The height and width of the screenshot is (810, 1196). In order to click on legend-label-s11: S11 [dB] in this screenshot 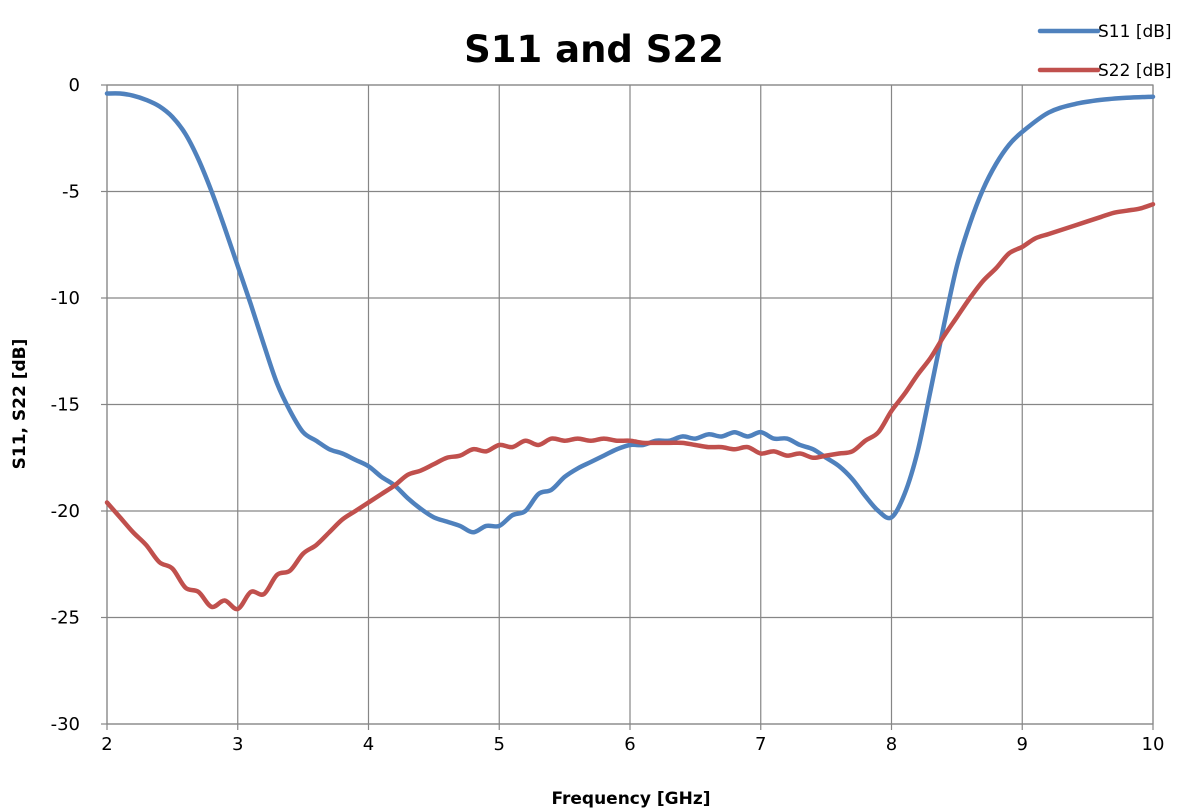, I will do `click(1135, 32)`.